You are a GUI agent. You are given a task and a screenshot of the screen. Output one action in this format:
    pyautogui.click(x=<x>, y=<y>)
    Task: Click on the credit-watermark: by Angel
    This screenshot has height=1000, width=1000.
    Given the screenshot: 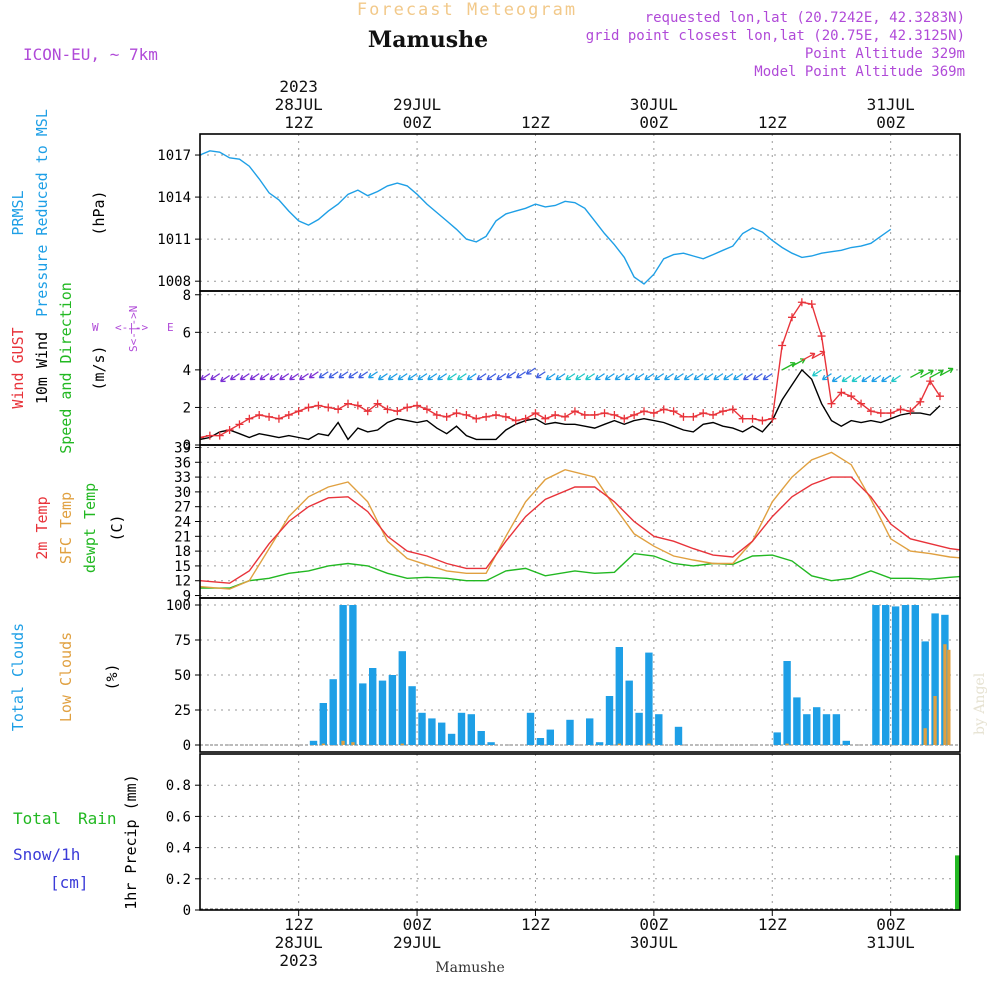 What is the action you would take?
    pyautogui.click(x=980, y=703)
    